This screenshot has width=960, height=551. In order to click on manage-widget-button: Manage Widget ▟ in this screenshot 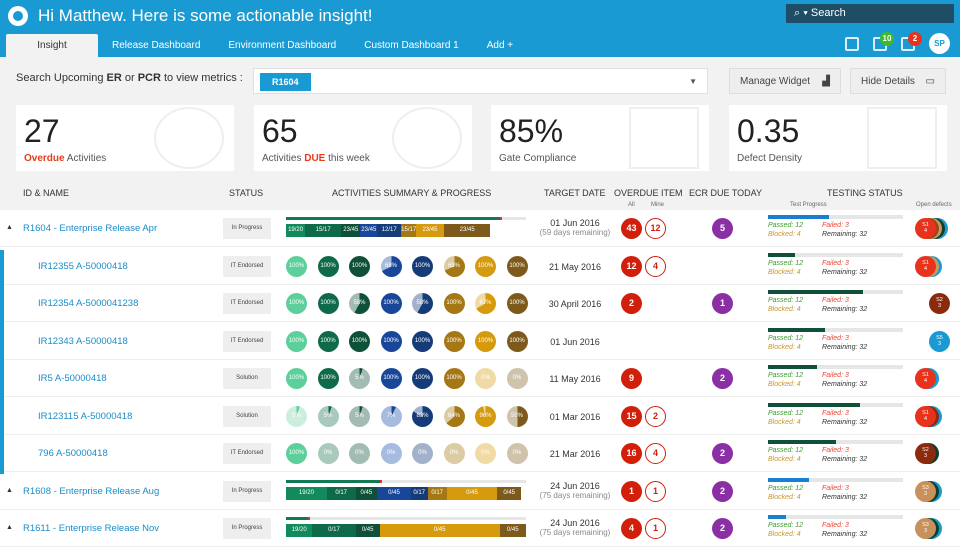, I will do `click(785, 81)`.